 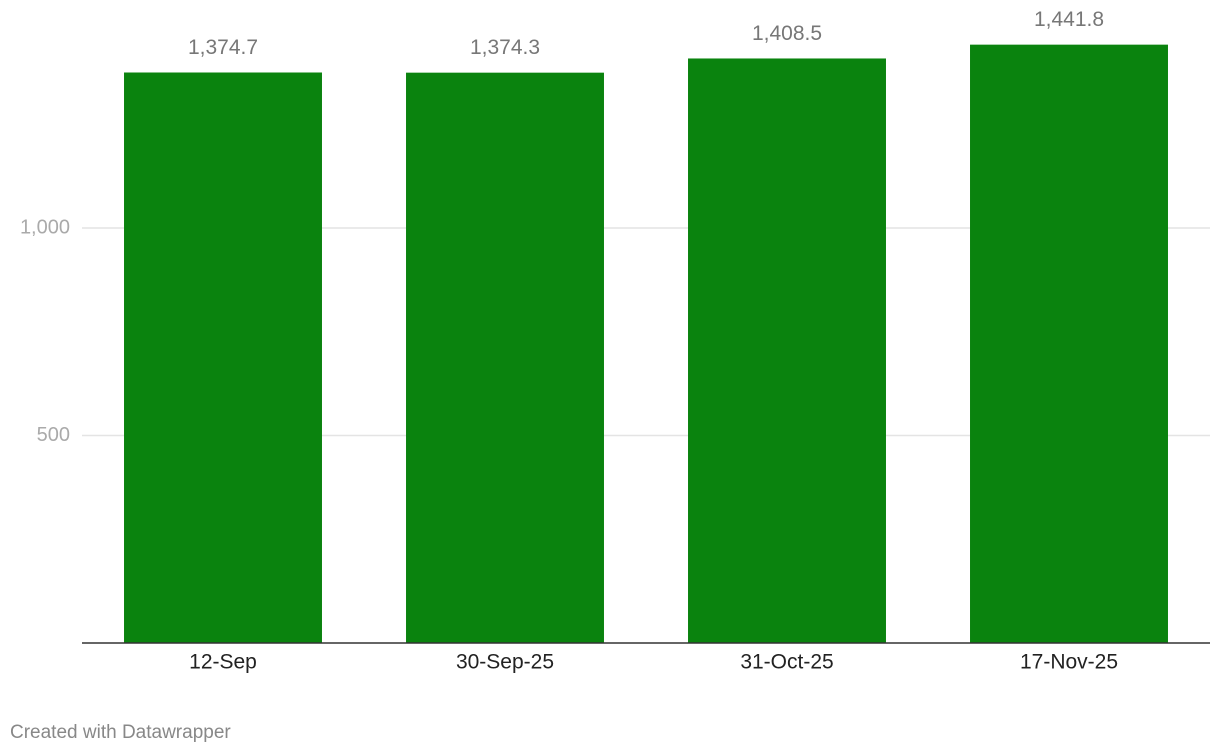 What do you see at coordinates (1069, 19) in the screenshot?
I see `value-label: 1,441.8` at bounding box center [1069, 19].